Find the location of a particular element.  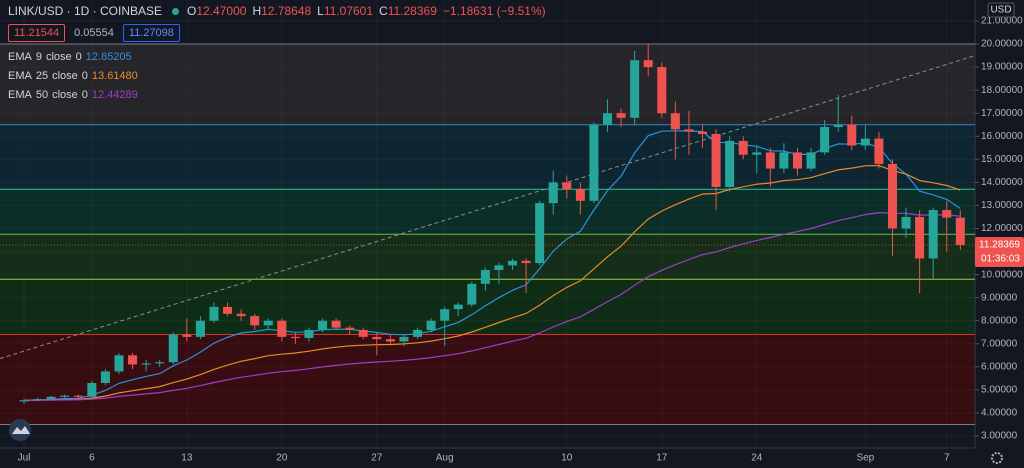

y-tick-label: 18.00000 is located at coordinates (1002, 90).